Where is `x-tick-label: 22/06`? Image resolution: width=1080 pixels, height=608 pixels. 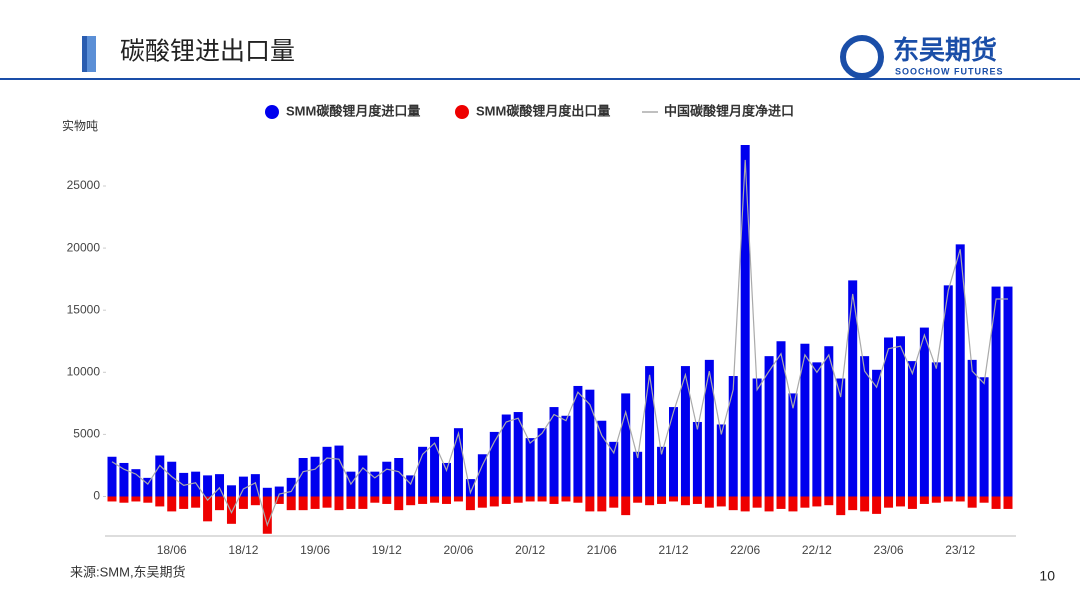 x-tick-label: 22/06 is located at coordinates (745, 550).